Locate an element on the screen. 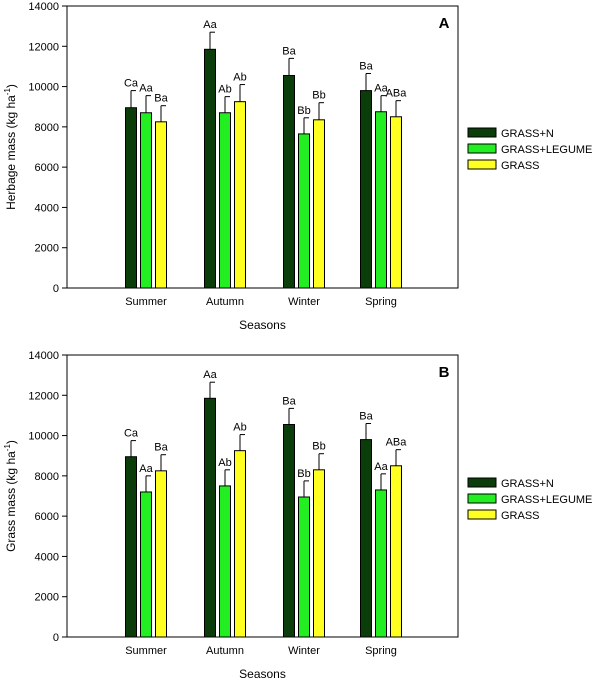 This screenshot has height=685, width=592. panel-label: A is located at coordinates (444, 23).